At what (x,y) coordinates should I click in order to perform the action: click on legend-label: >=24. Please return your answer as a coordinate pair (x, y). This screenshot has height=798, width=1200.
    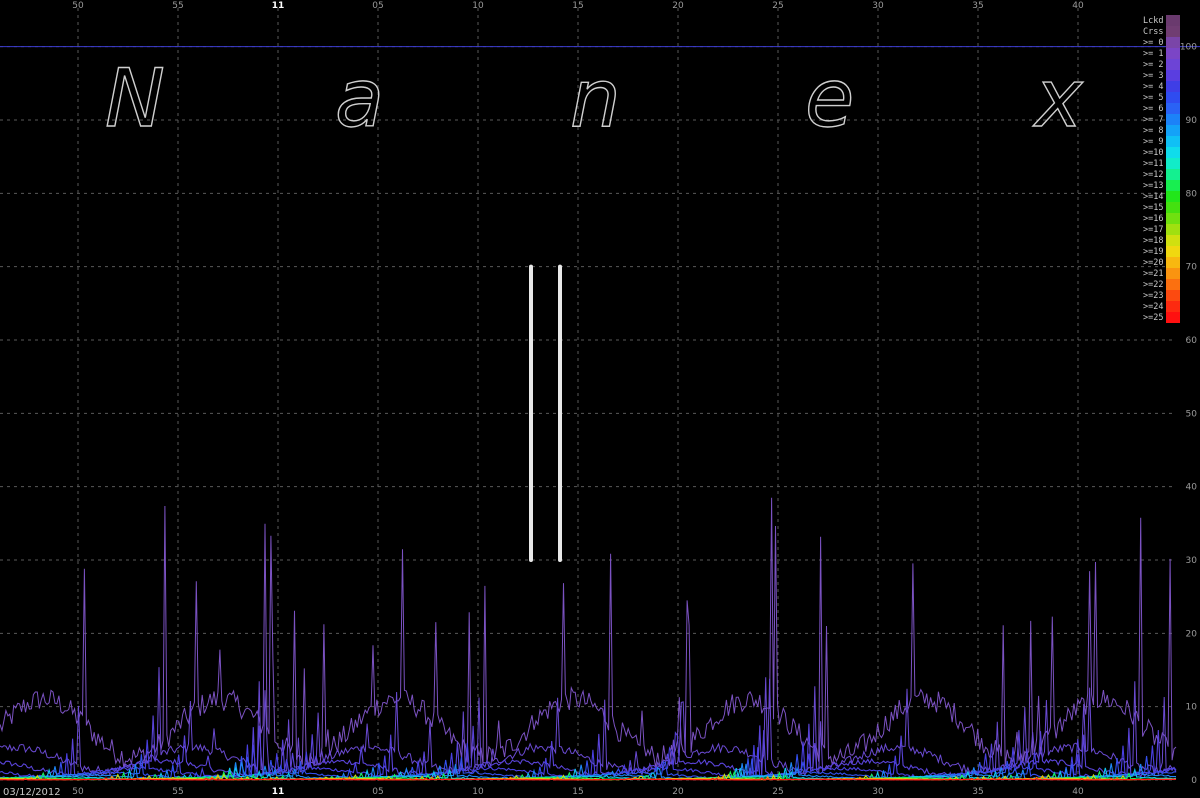
    Looking at the image, I should click on (1153, 307).